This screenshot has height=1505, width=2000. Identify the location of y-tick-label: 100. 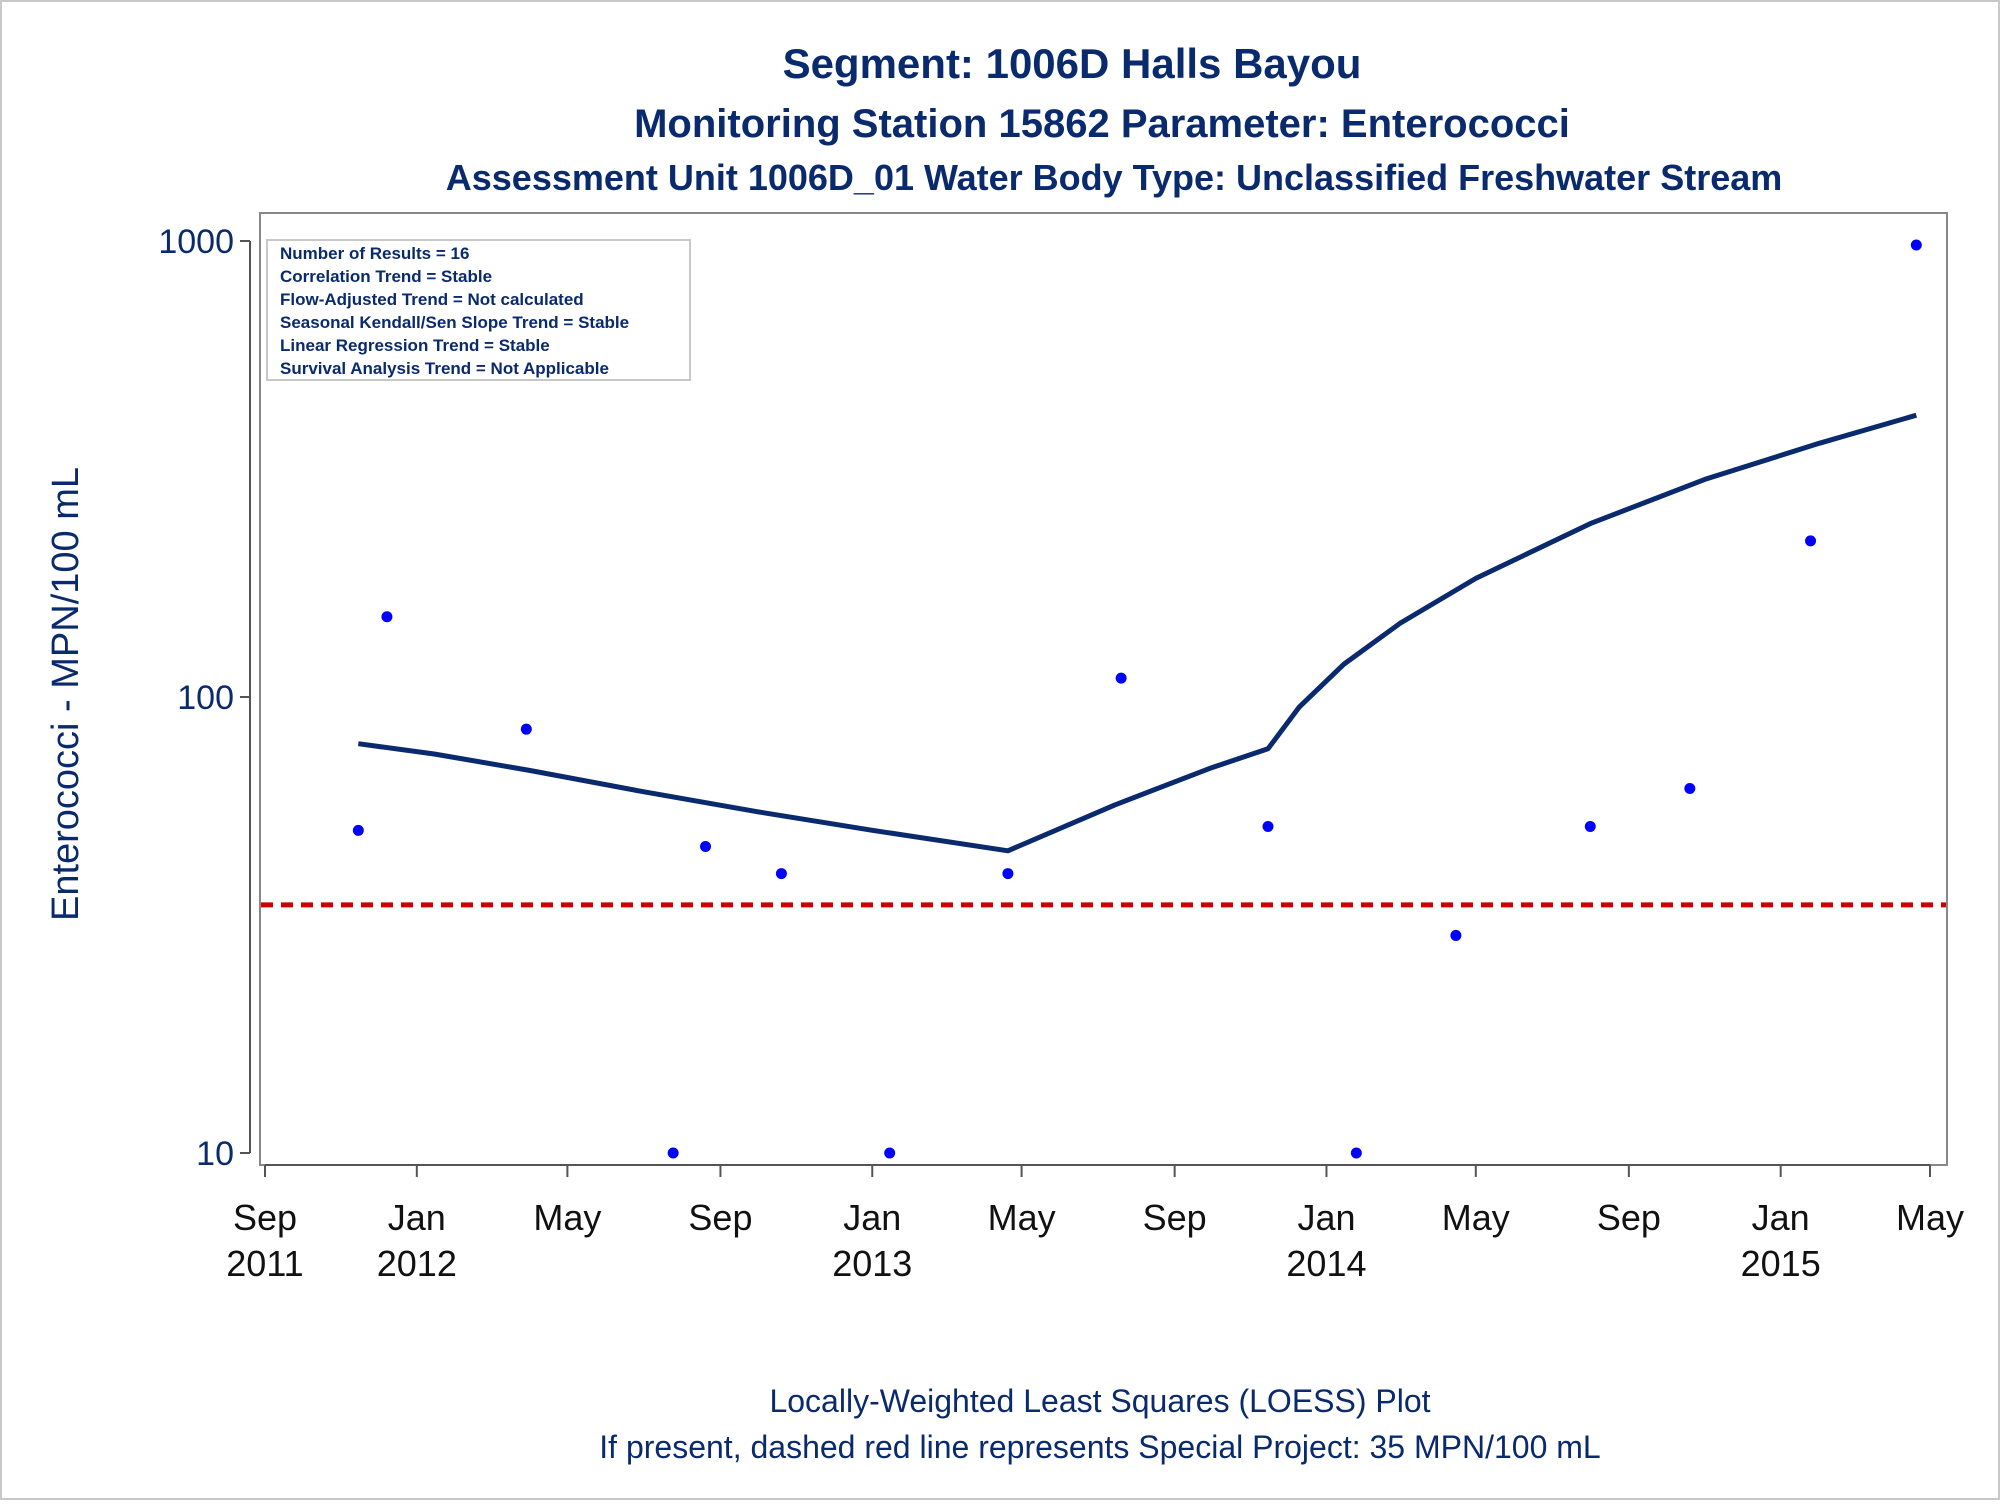
(205, 698).